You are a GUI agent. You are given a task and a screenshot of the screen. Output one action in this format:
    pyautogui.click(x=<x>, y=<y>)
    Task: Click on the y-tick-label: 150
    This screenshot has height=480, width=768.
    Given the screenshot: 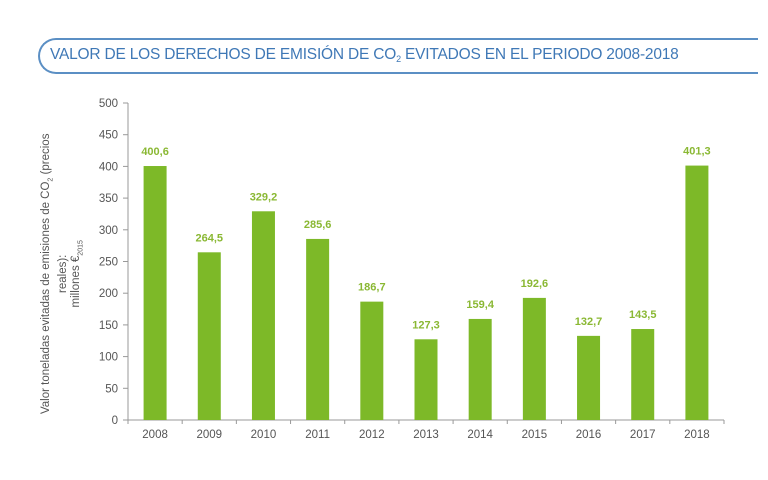 What is the action you would take?
    pyautogui.click(x=108, y=326)
    